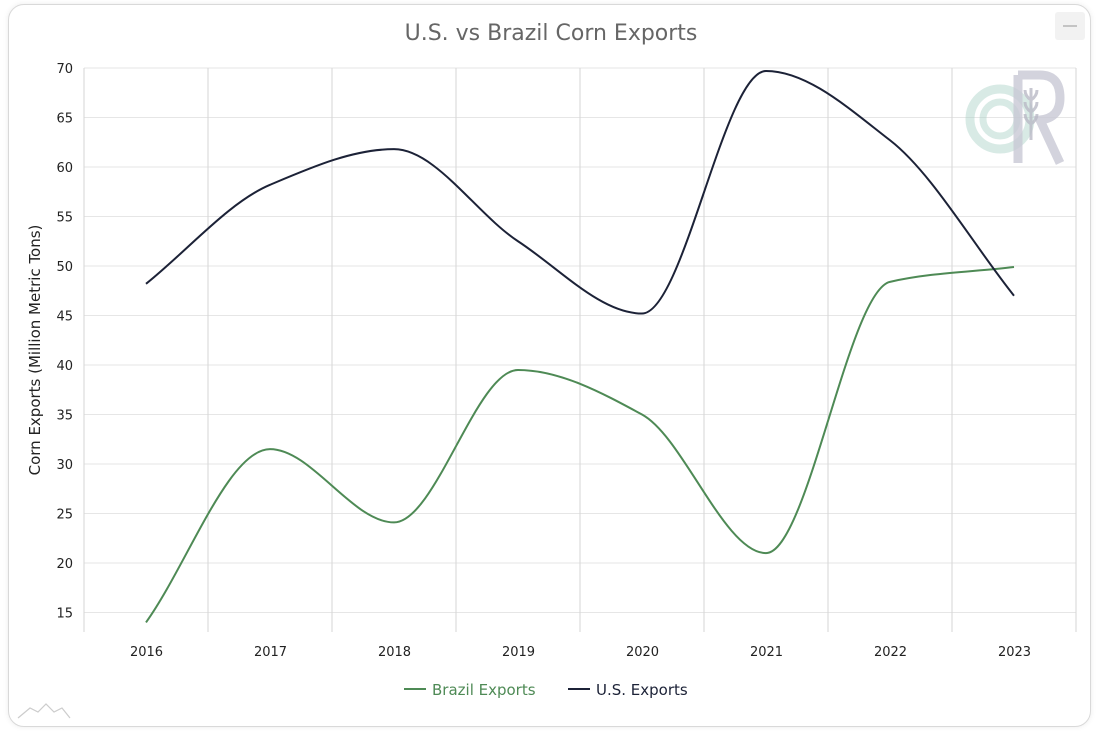 This screenshot has height=731, width=1097. What do you see at coordinates (546, 690) in the screenshot?
I see `legend: Brazil Exports U.S. Exports` at bounding box center [546, 690].